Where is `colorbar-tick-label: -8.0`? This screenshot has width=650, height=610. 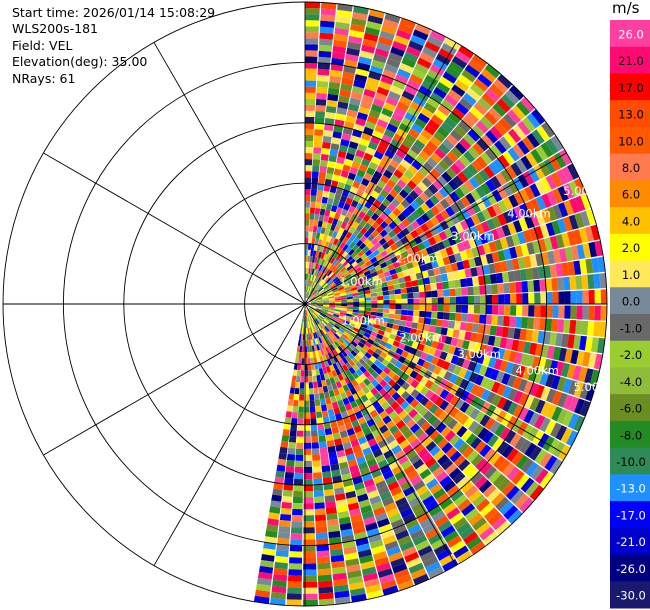
colorbar-tick-label: -8.0 is located at coordinates (631, 435).